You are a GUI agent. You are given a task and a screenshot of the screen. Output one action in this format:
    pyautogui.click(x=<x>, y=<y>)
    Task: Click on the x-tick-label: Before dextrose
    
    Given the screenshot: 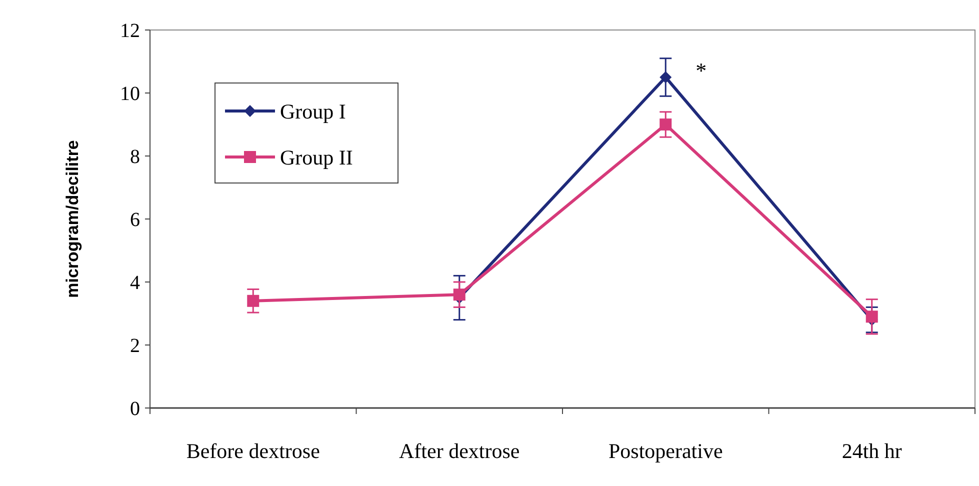 What is the action you would take?
    pyautogui.click(x=253, y=451)
    